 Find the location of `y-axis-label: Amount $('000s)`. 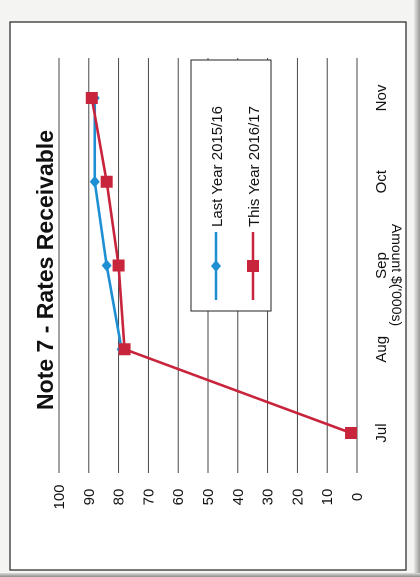

y-axis-label: Amount $('000s) is located at coordinates (397, 275).